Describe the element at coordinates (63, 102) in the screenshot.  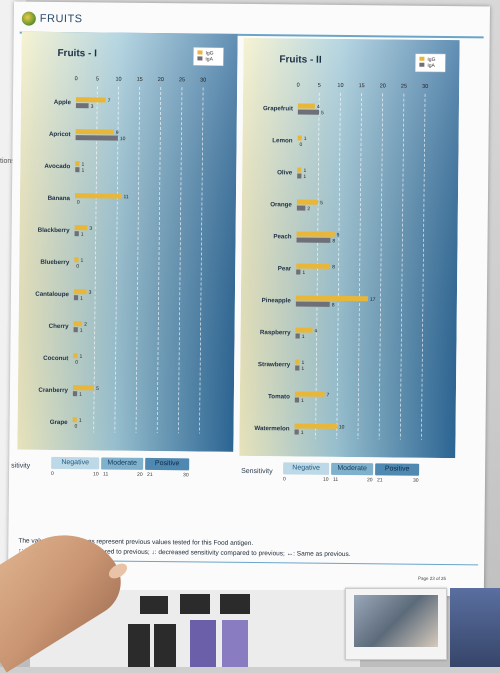
I see `category-label: Apple` at that location.